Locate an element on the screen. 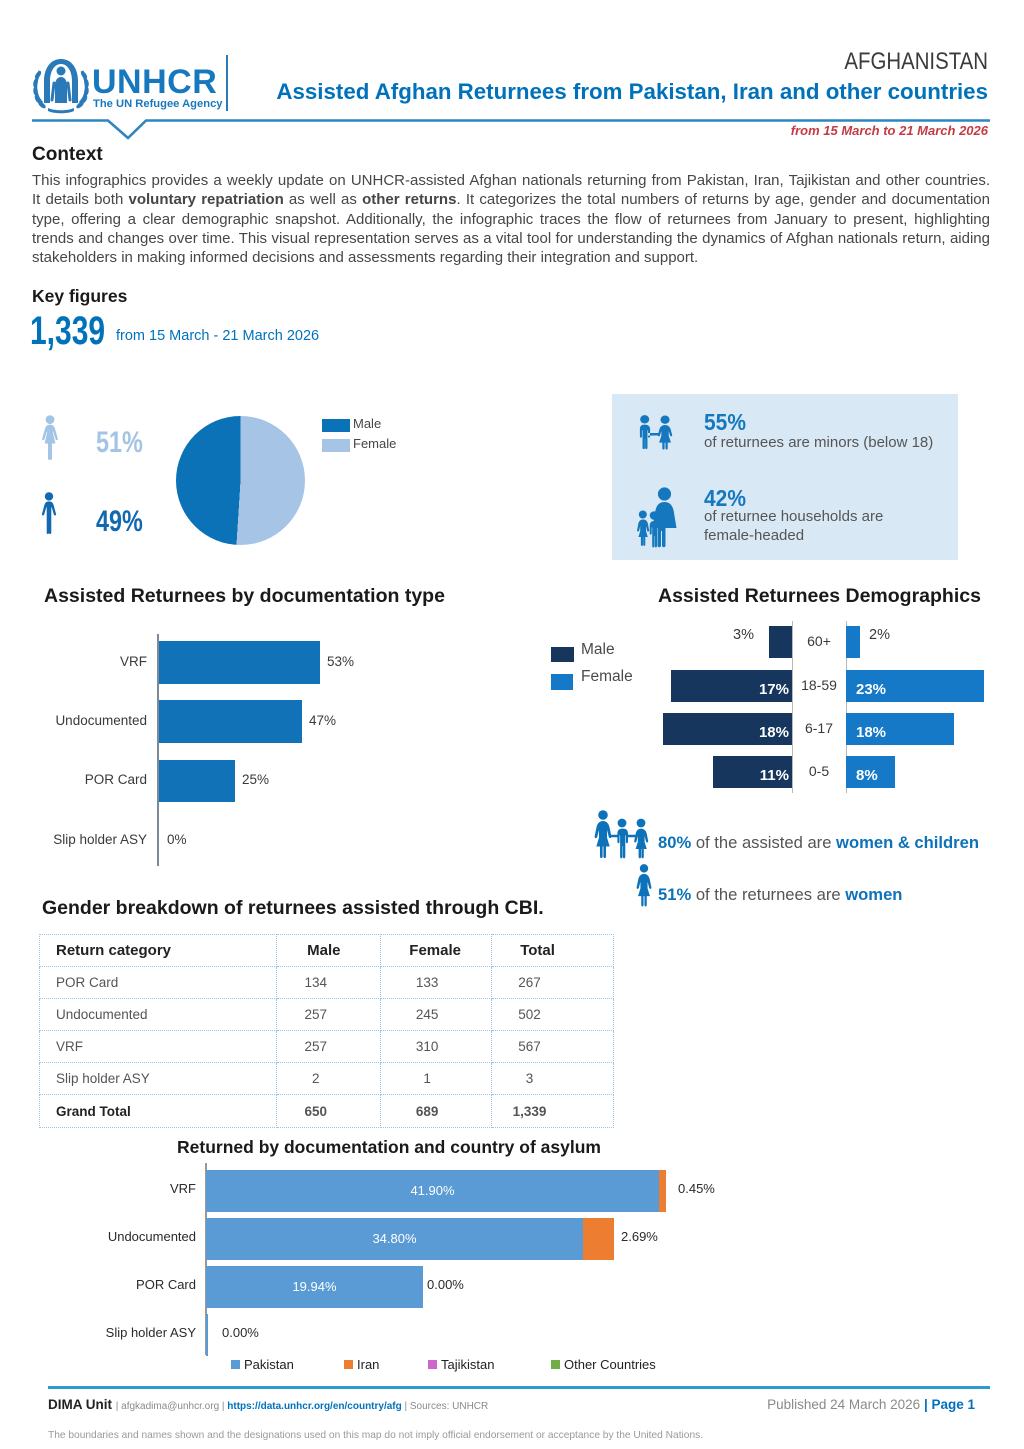 The width and height of the screenshot is (1024, 1449). svg-text: UNHCR is located at coordinates (154, 82).